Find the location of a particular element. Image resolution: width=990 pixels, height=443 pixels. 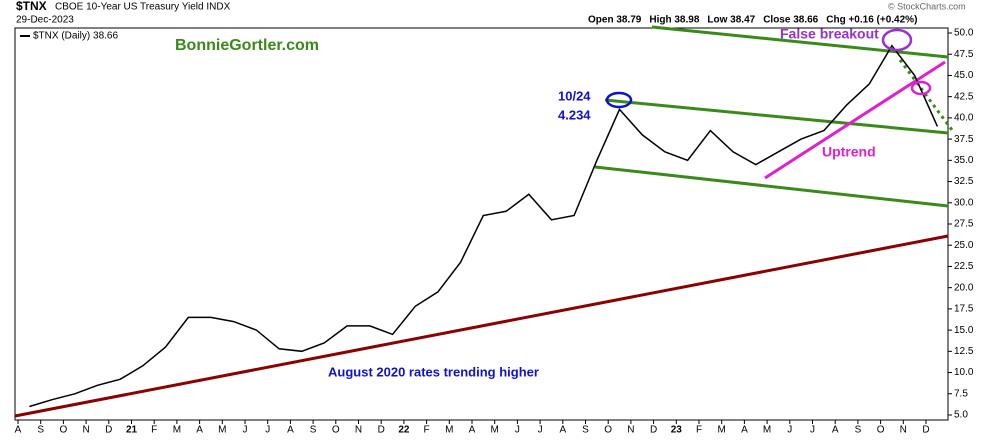

y-tick-label: 30.0 is located at coordinates (964, 202).